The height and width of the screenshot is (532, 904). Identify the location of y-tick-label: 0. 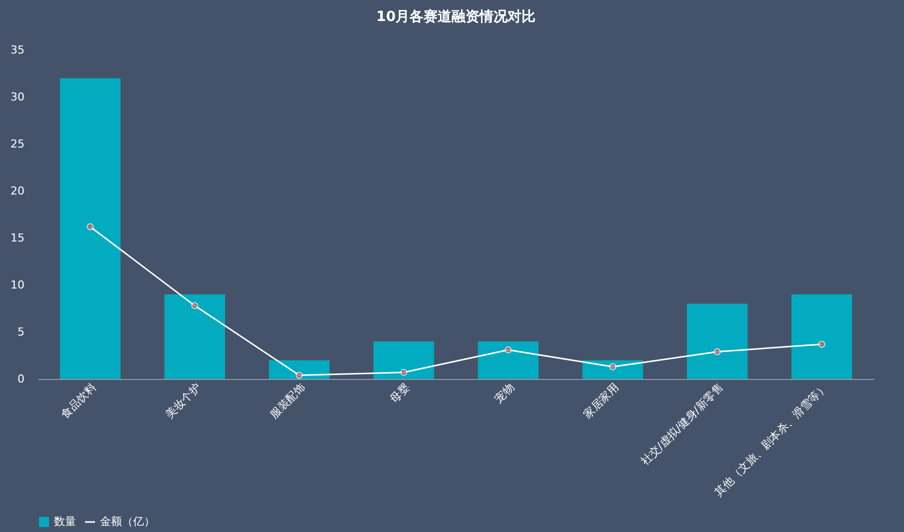
(21, 379).